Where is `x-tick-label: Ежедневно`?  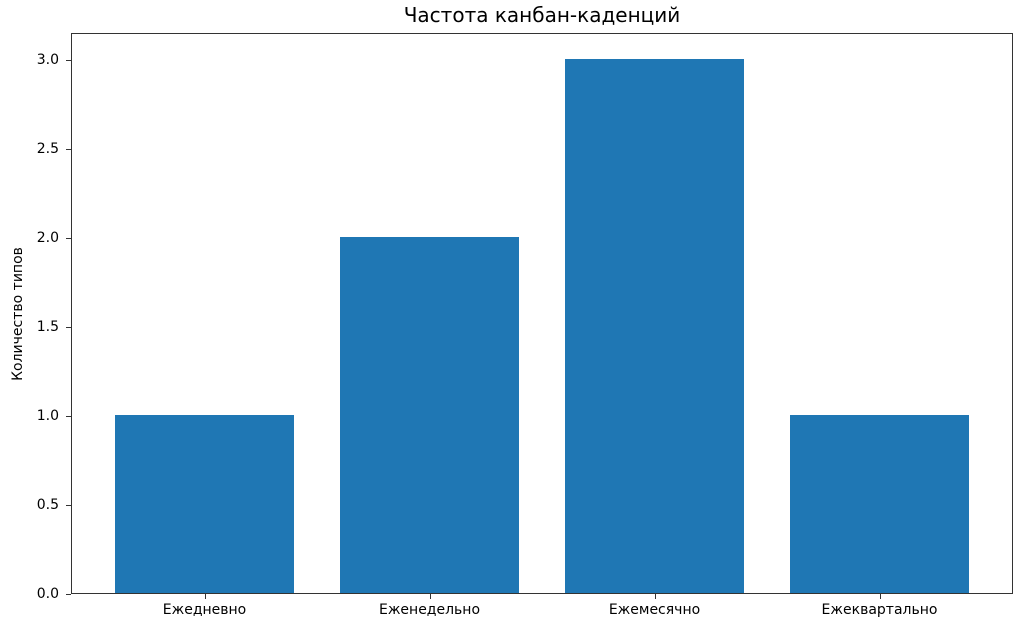
x-tick-label: Ежедневно is located at coordinates (204, 610).